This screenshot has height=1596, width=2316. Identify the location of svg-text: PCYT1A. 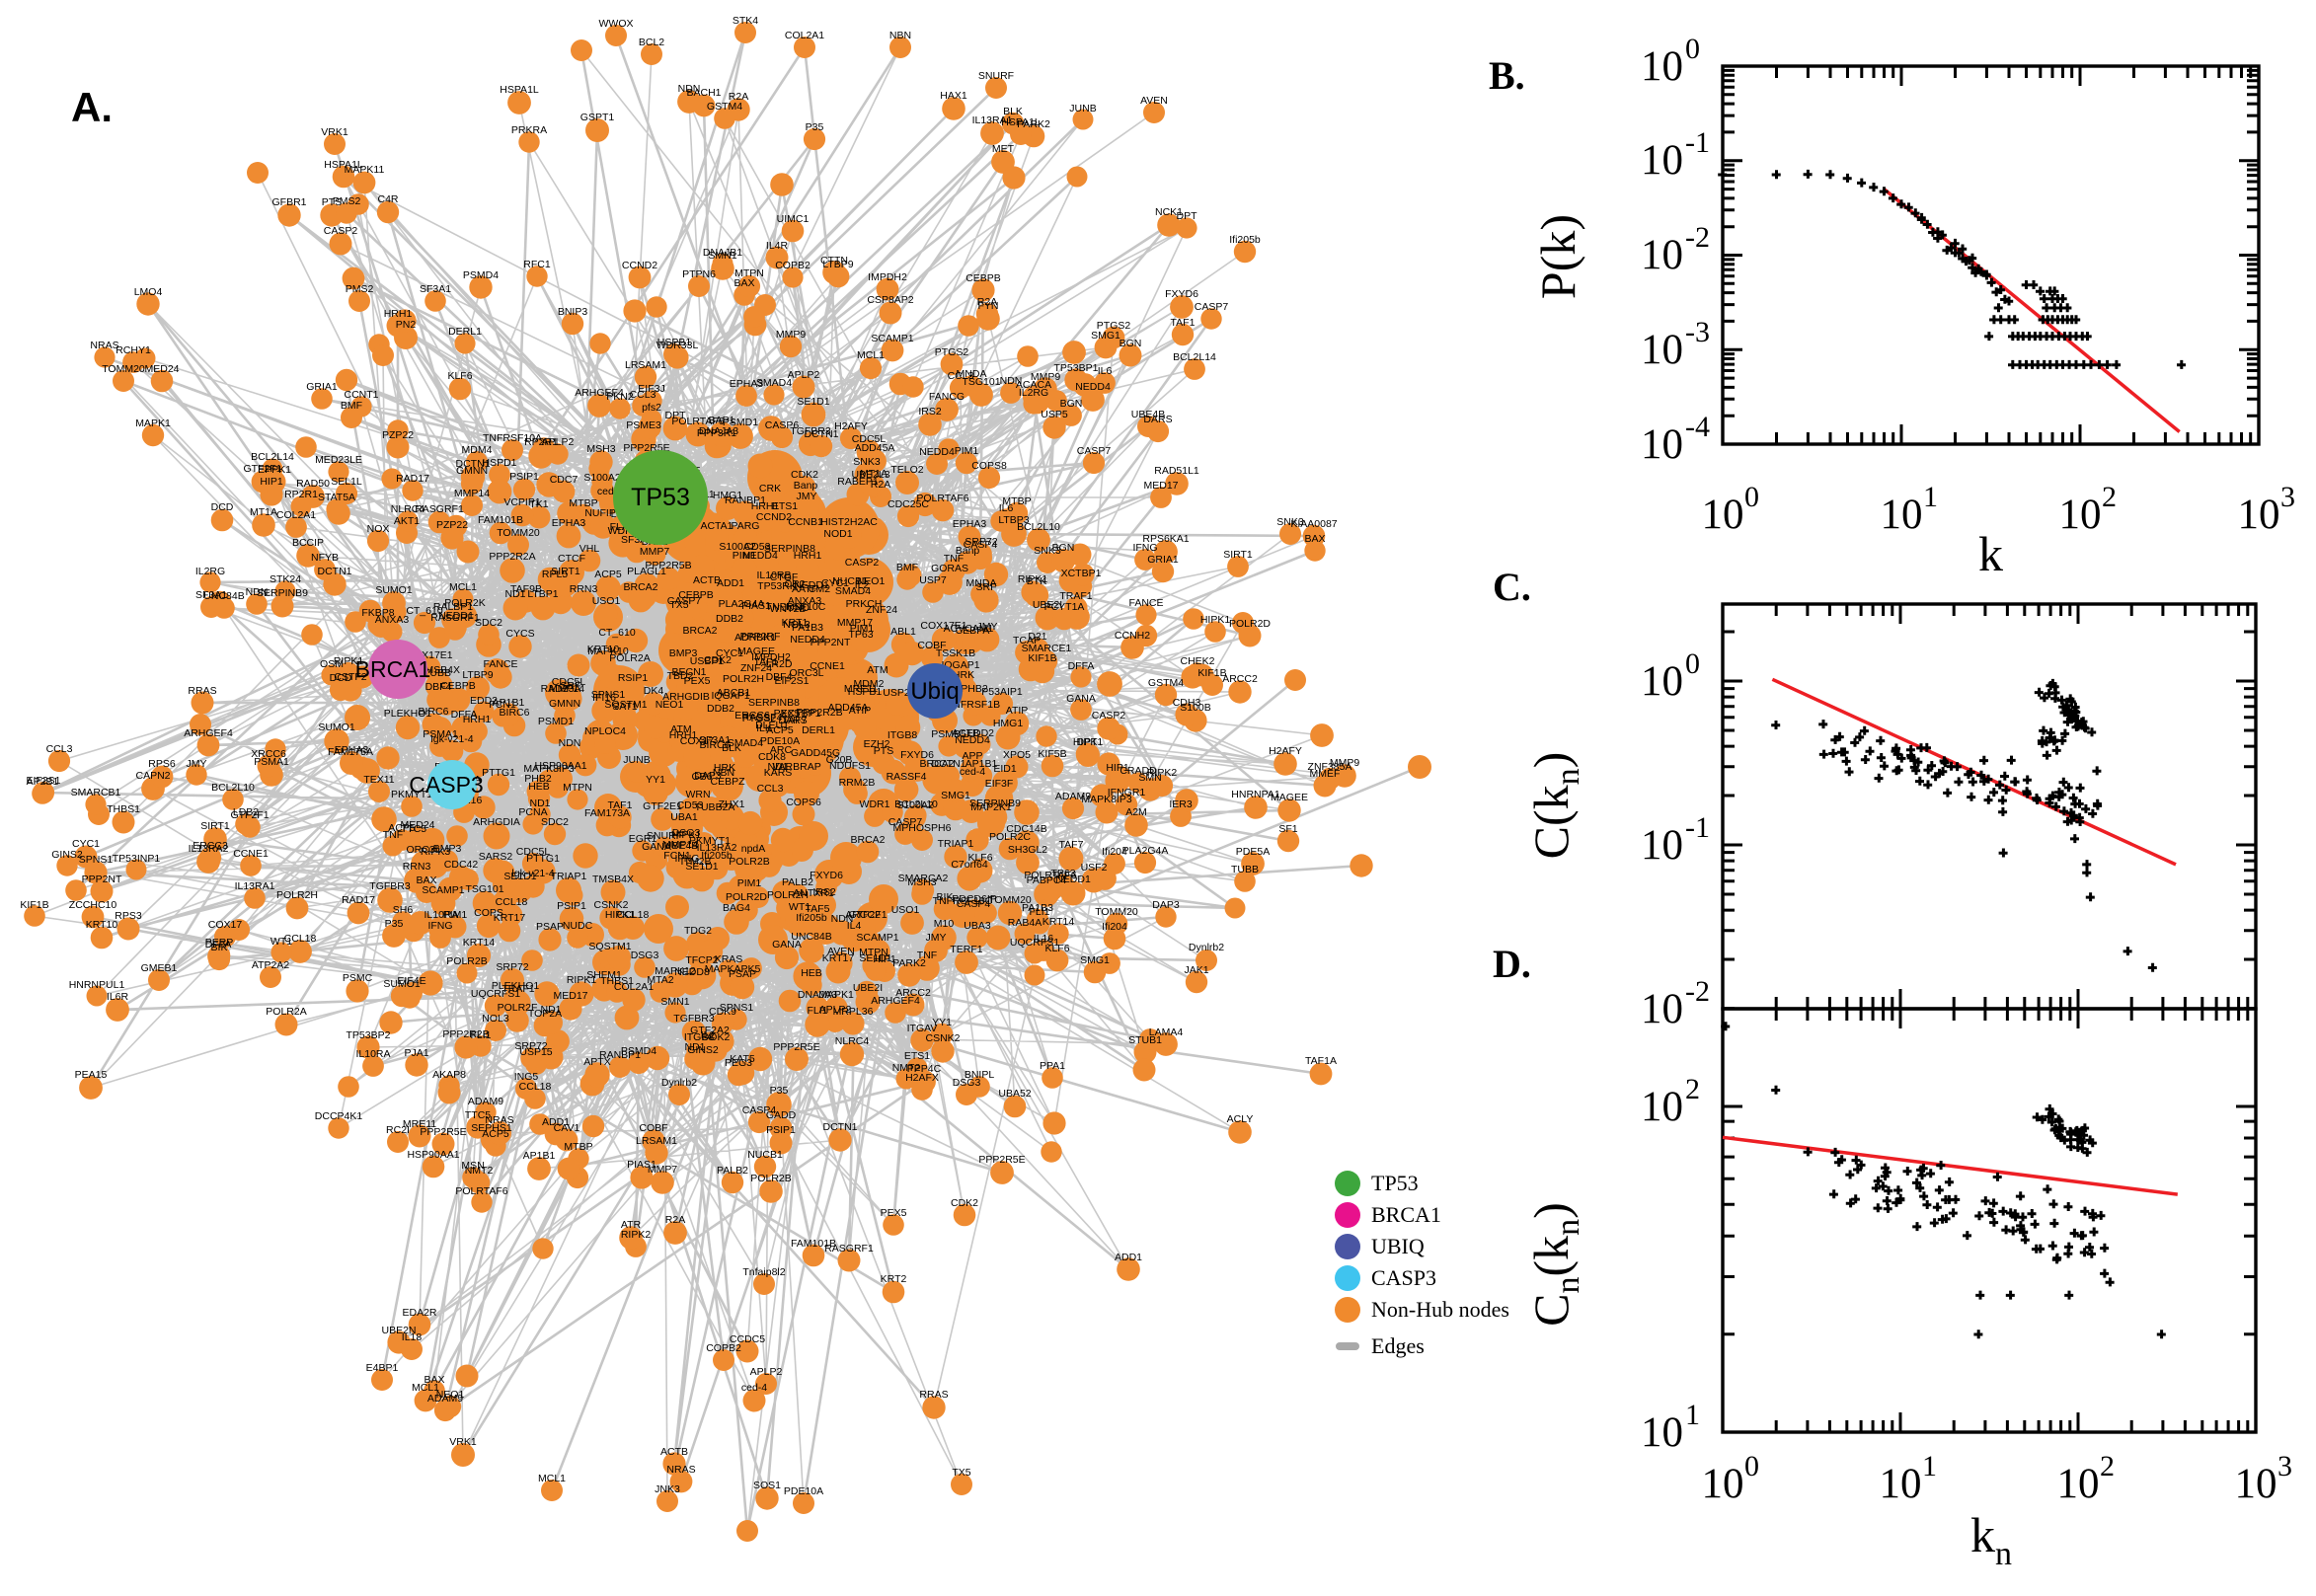
(1064, 607).